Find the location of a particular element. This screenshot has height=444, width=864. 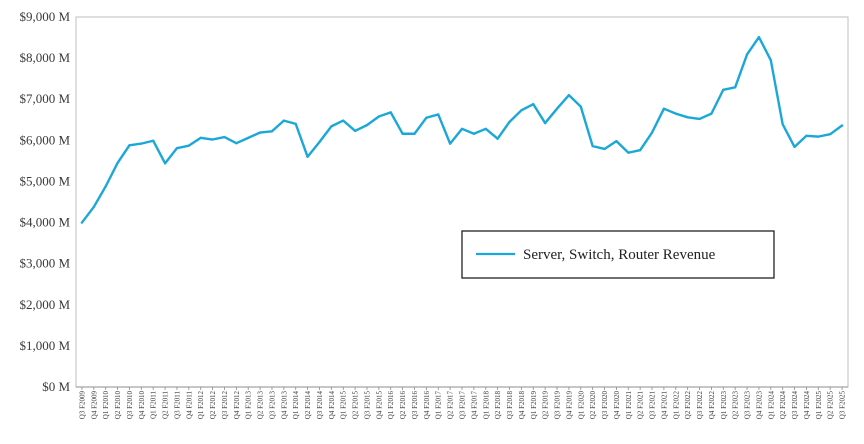

y-tick-label: $8,000 M is located at coordinates (44, 57).